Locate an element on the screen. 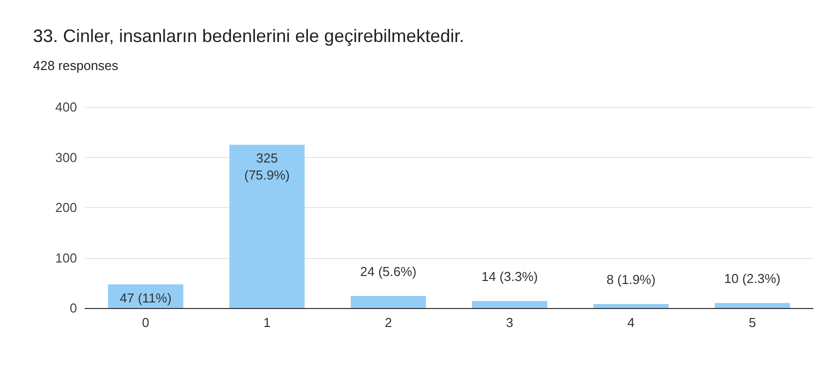 This screenshot has width=825, height=392. x-tick-label: 1 is located at coordinates (267, 322).